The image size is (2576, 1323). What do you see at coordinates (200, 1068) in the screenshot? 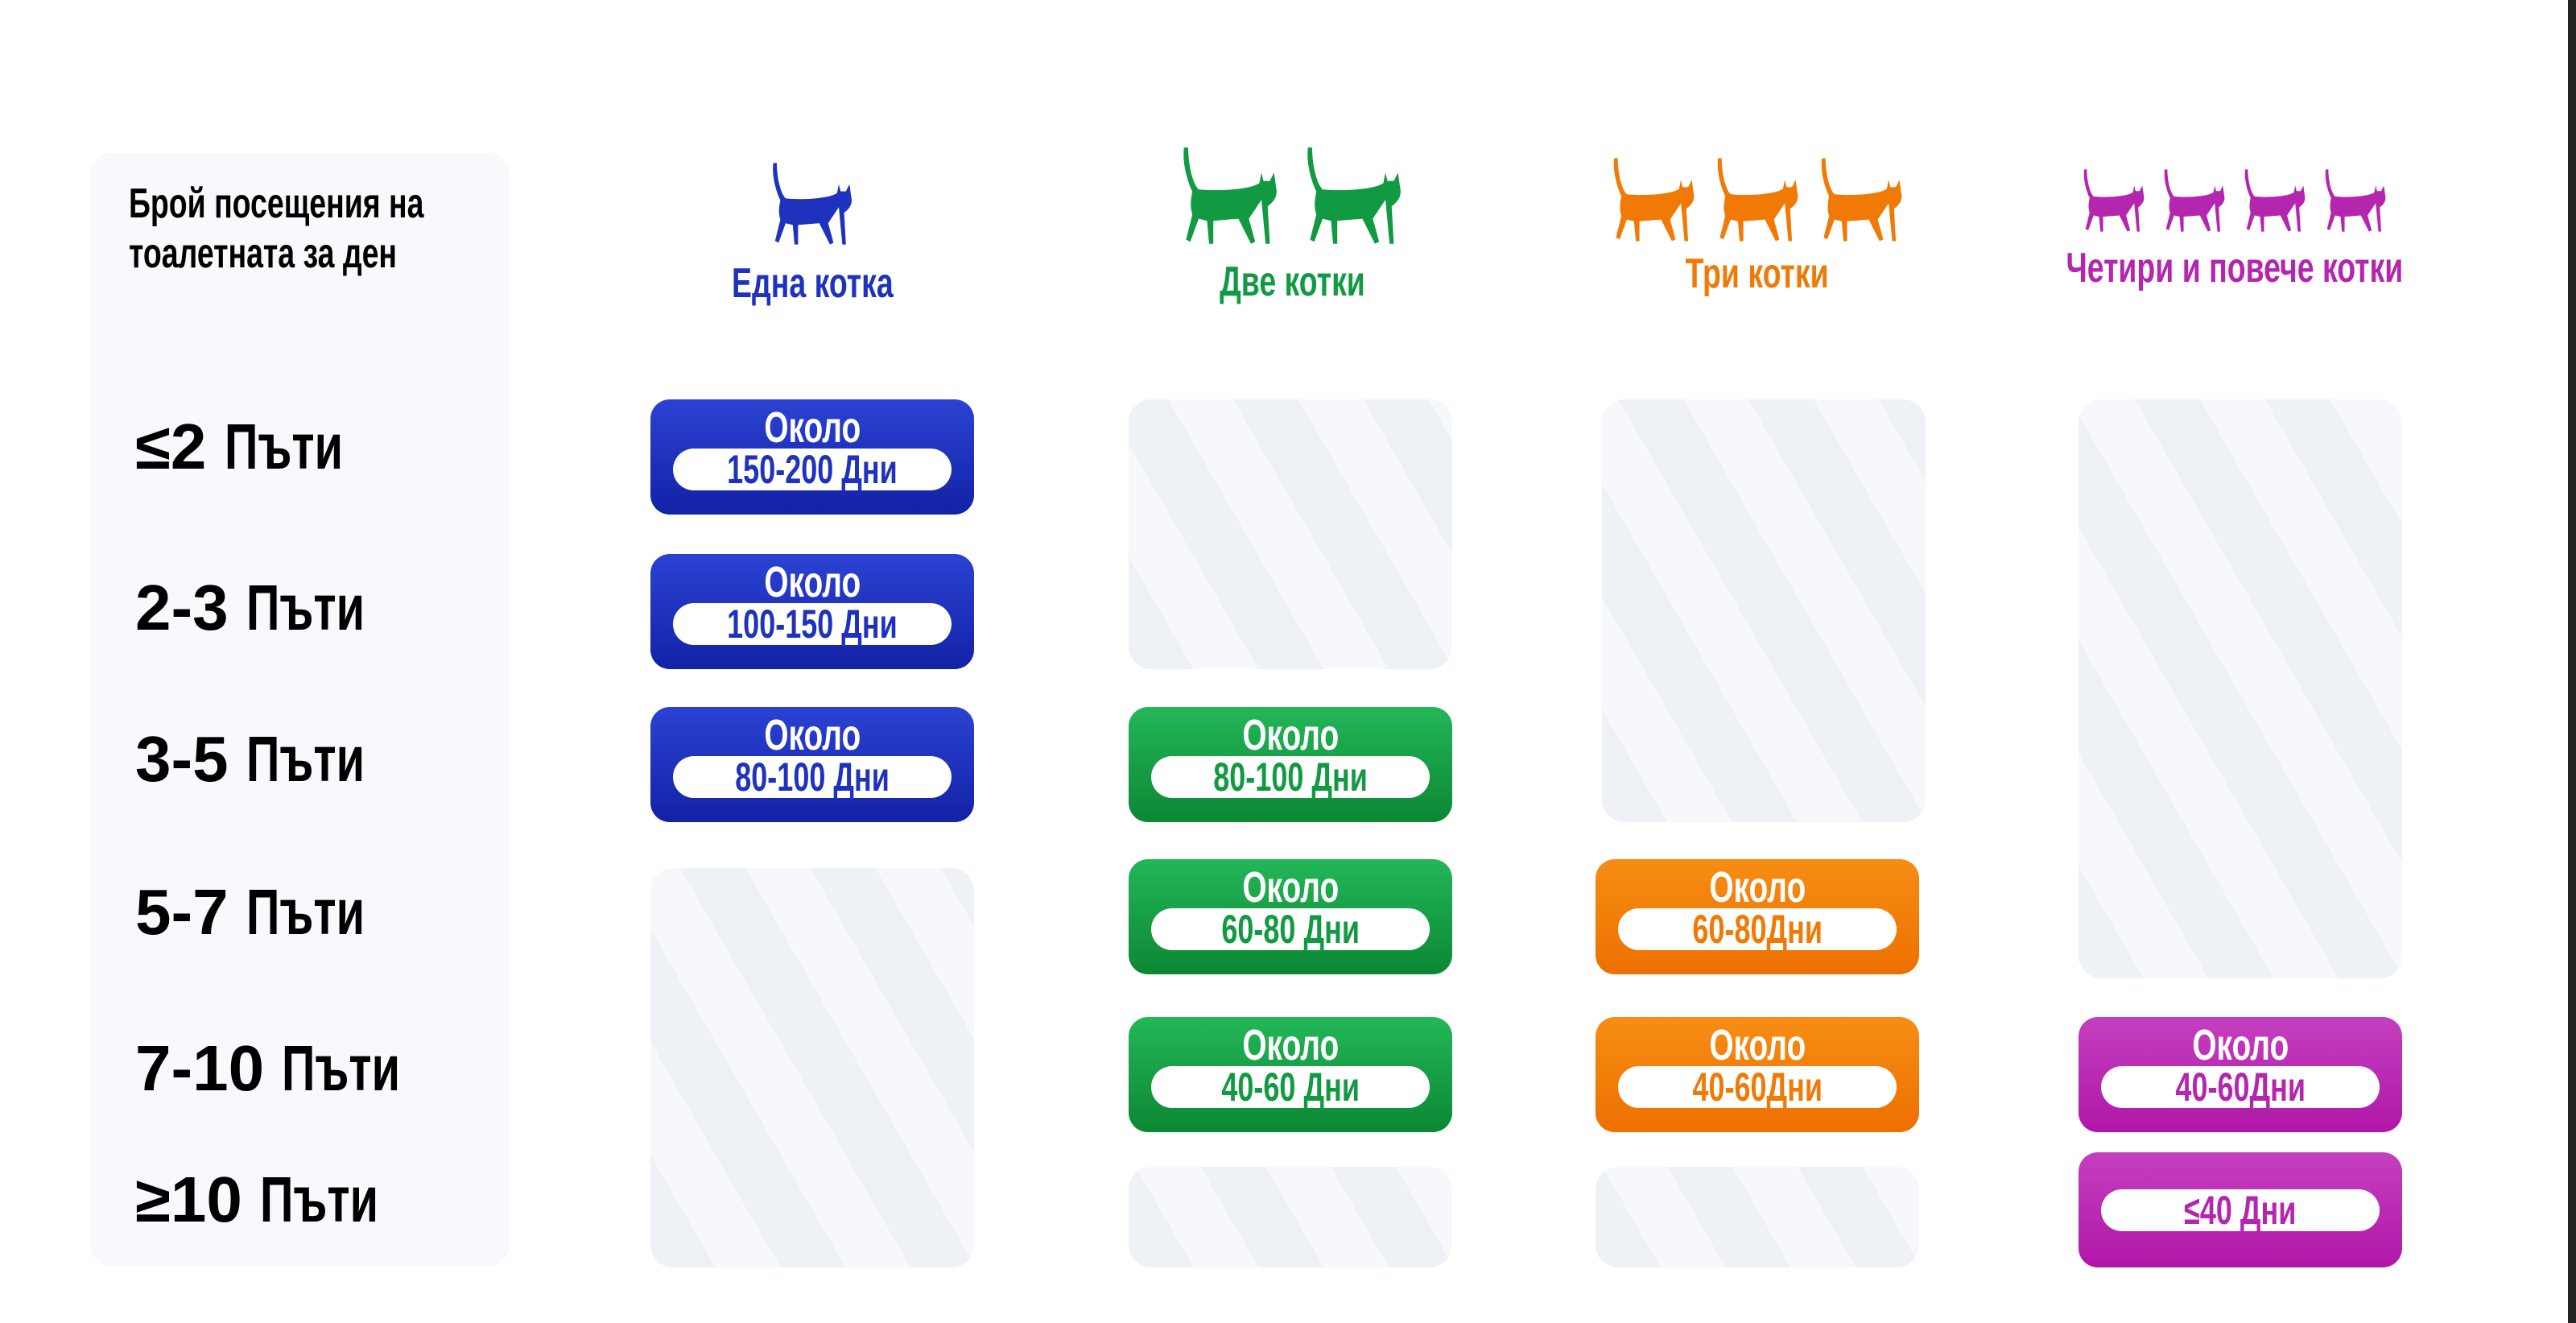
I see `row-count: 7-10` at bounding box center [200, 1068].